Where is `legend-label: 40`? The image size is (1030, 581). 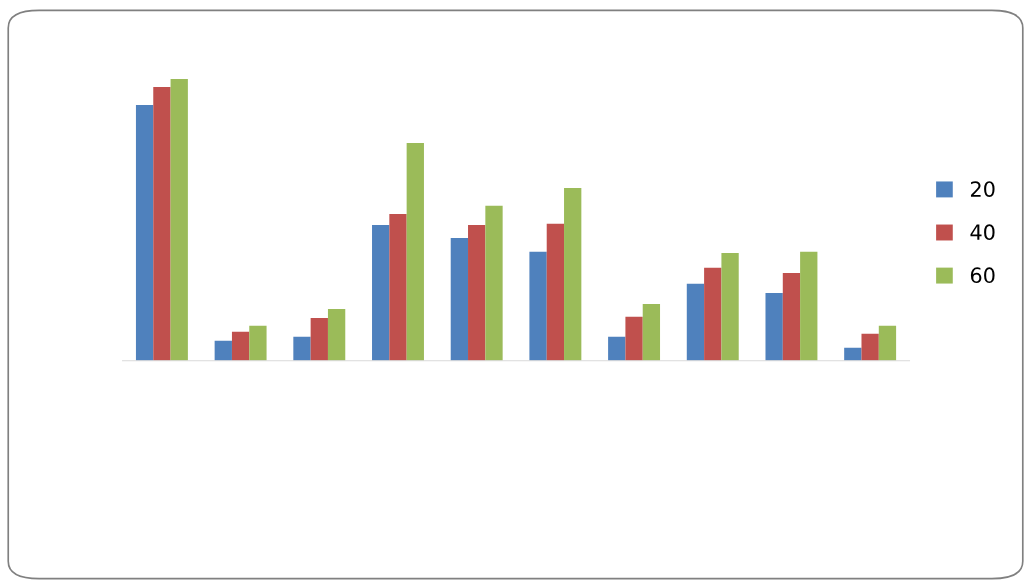
legend-label: 40 is located at coordinates (982, 232).